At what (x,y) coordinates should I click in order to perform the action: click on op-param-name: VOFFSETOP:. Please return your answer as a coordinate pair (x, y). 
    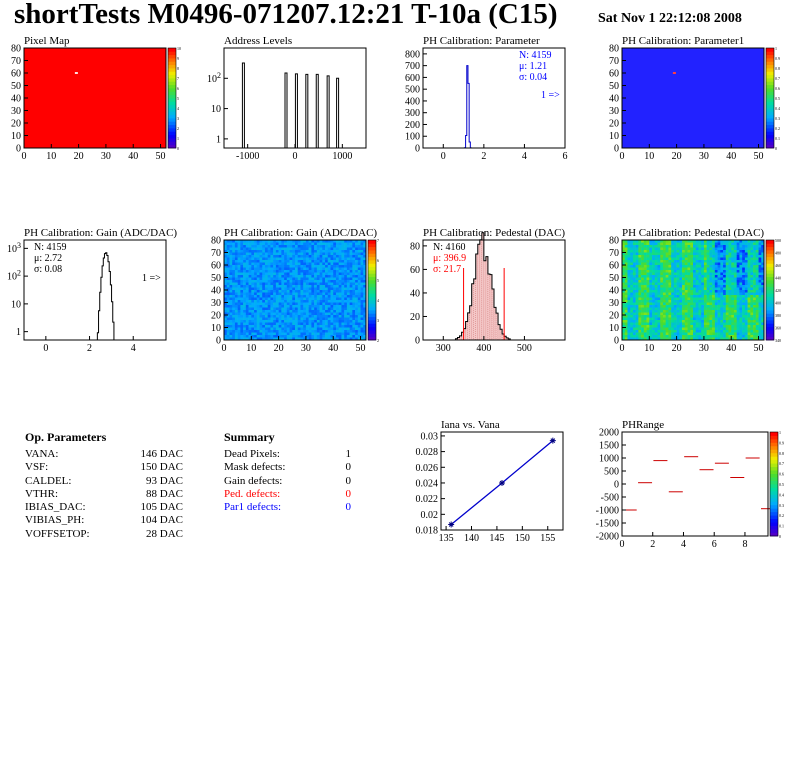
    Looking at the image, I should click on (57, 533).